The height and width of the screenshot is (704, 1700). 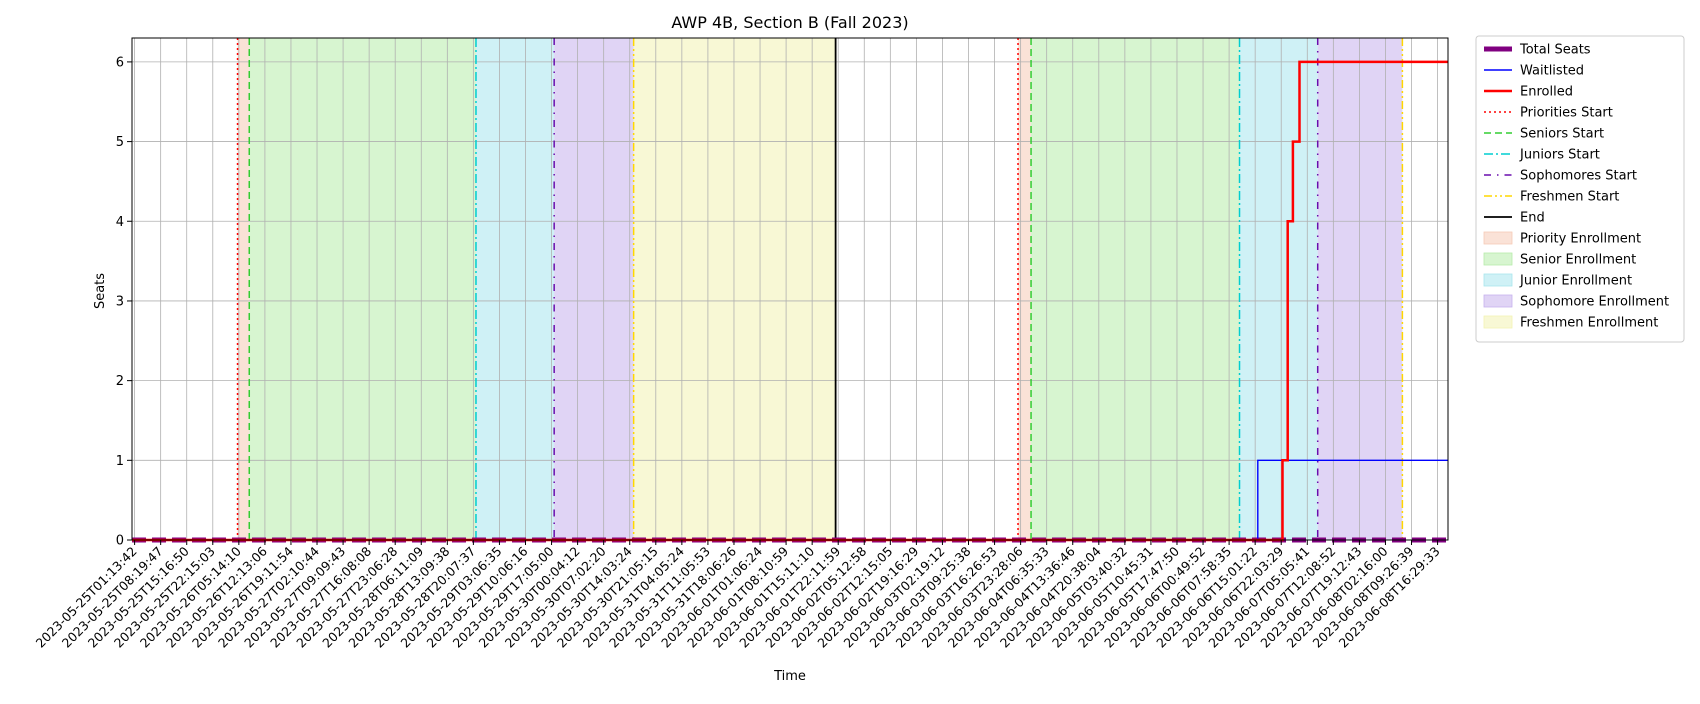 What do you see at coordinates (120, 461) in the screenshot?
I see `y-tick-label: 1` at bounding box center [120, 461].